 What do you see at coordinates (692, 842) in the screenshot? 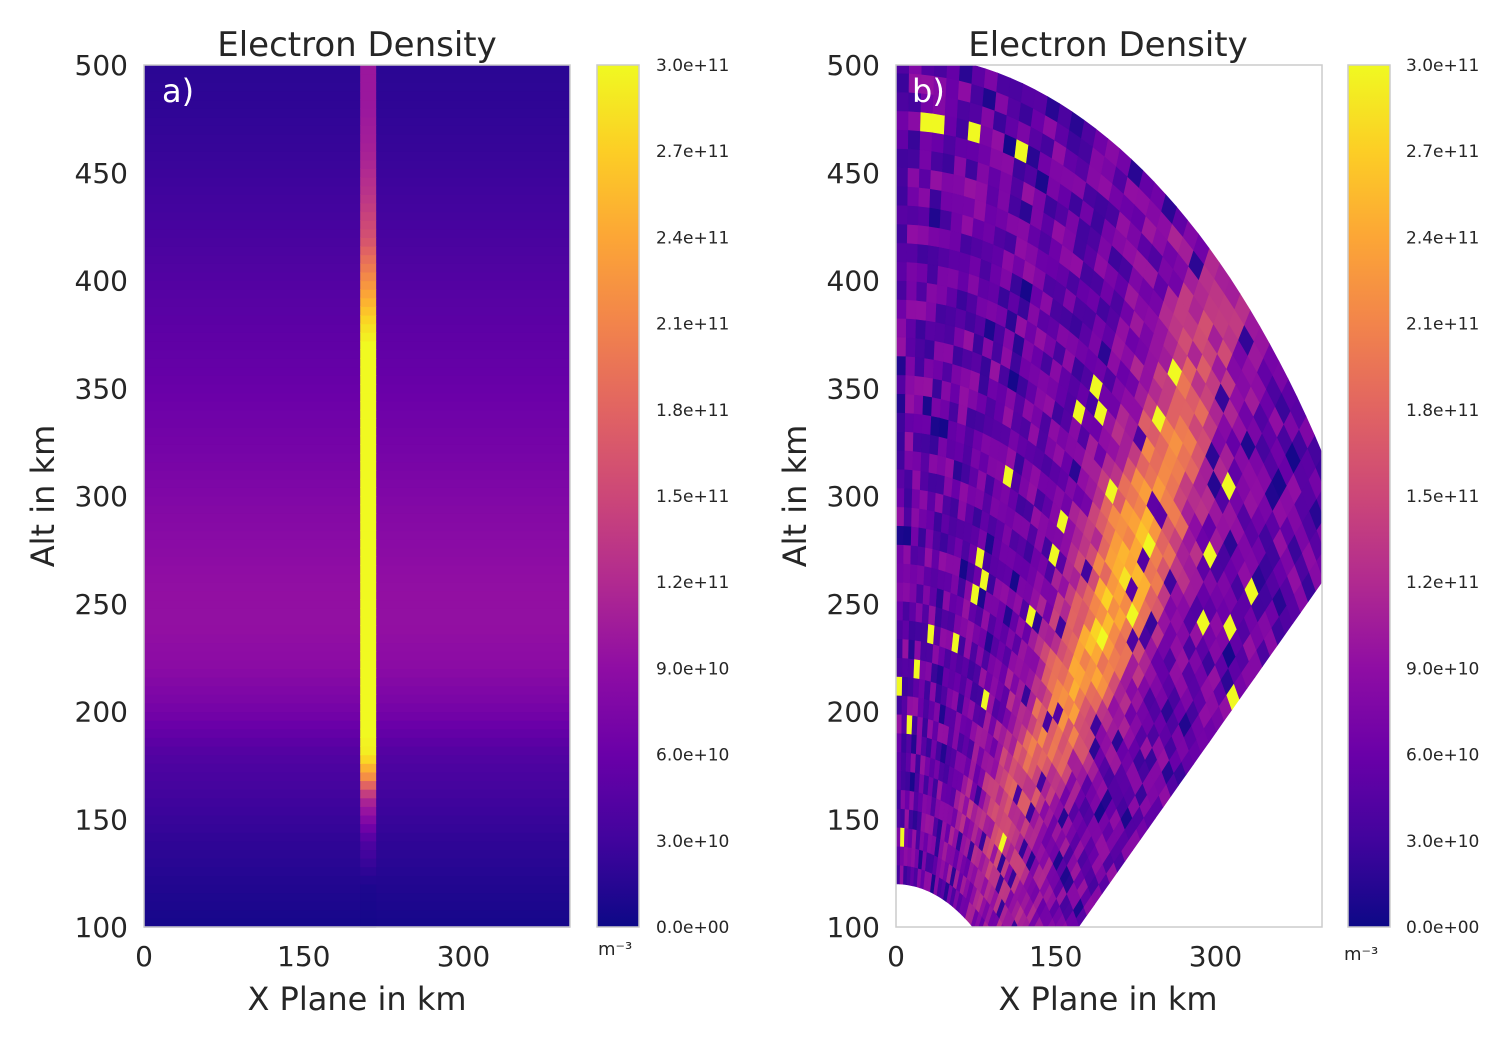
I see `colorbar-tick-label: 3.0e+10` at bounding box center [692, 842].